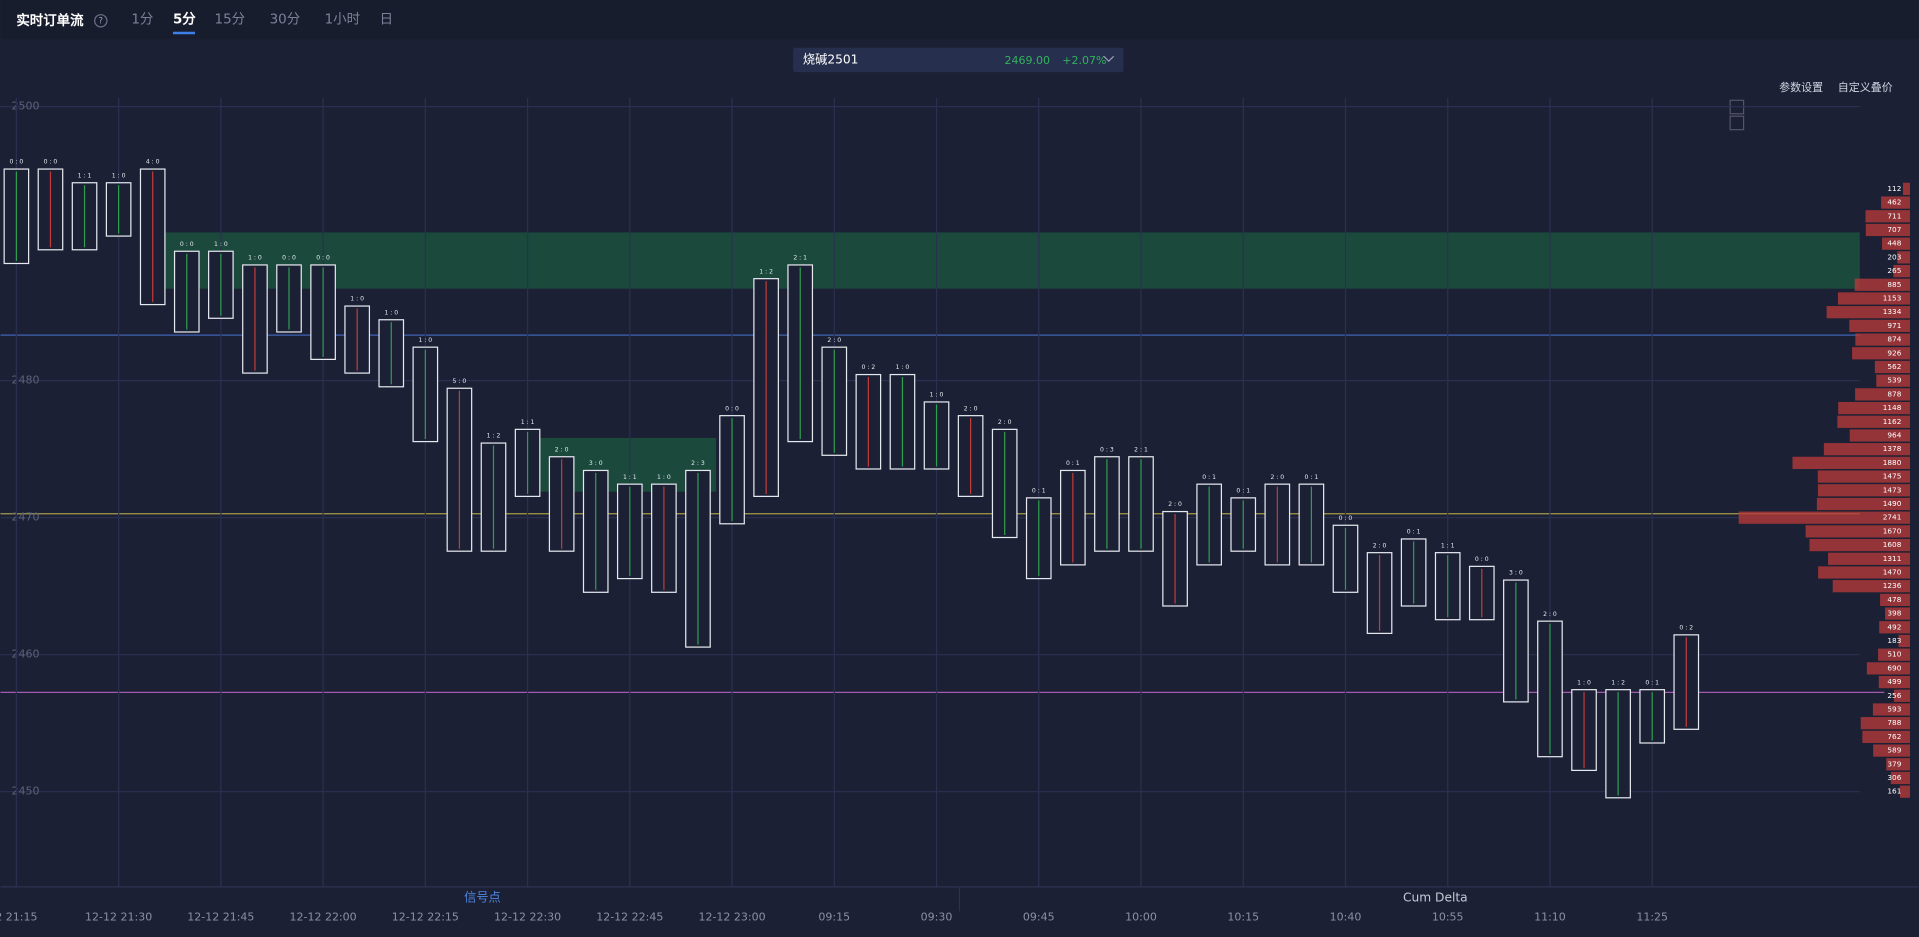 Image resolution: width=1919 pixels, height=937 pixels. Describe the element at coordinates (958, 60) in the screenshot. I see `symbol-box` at that location.